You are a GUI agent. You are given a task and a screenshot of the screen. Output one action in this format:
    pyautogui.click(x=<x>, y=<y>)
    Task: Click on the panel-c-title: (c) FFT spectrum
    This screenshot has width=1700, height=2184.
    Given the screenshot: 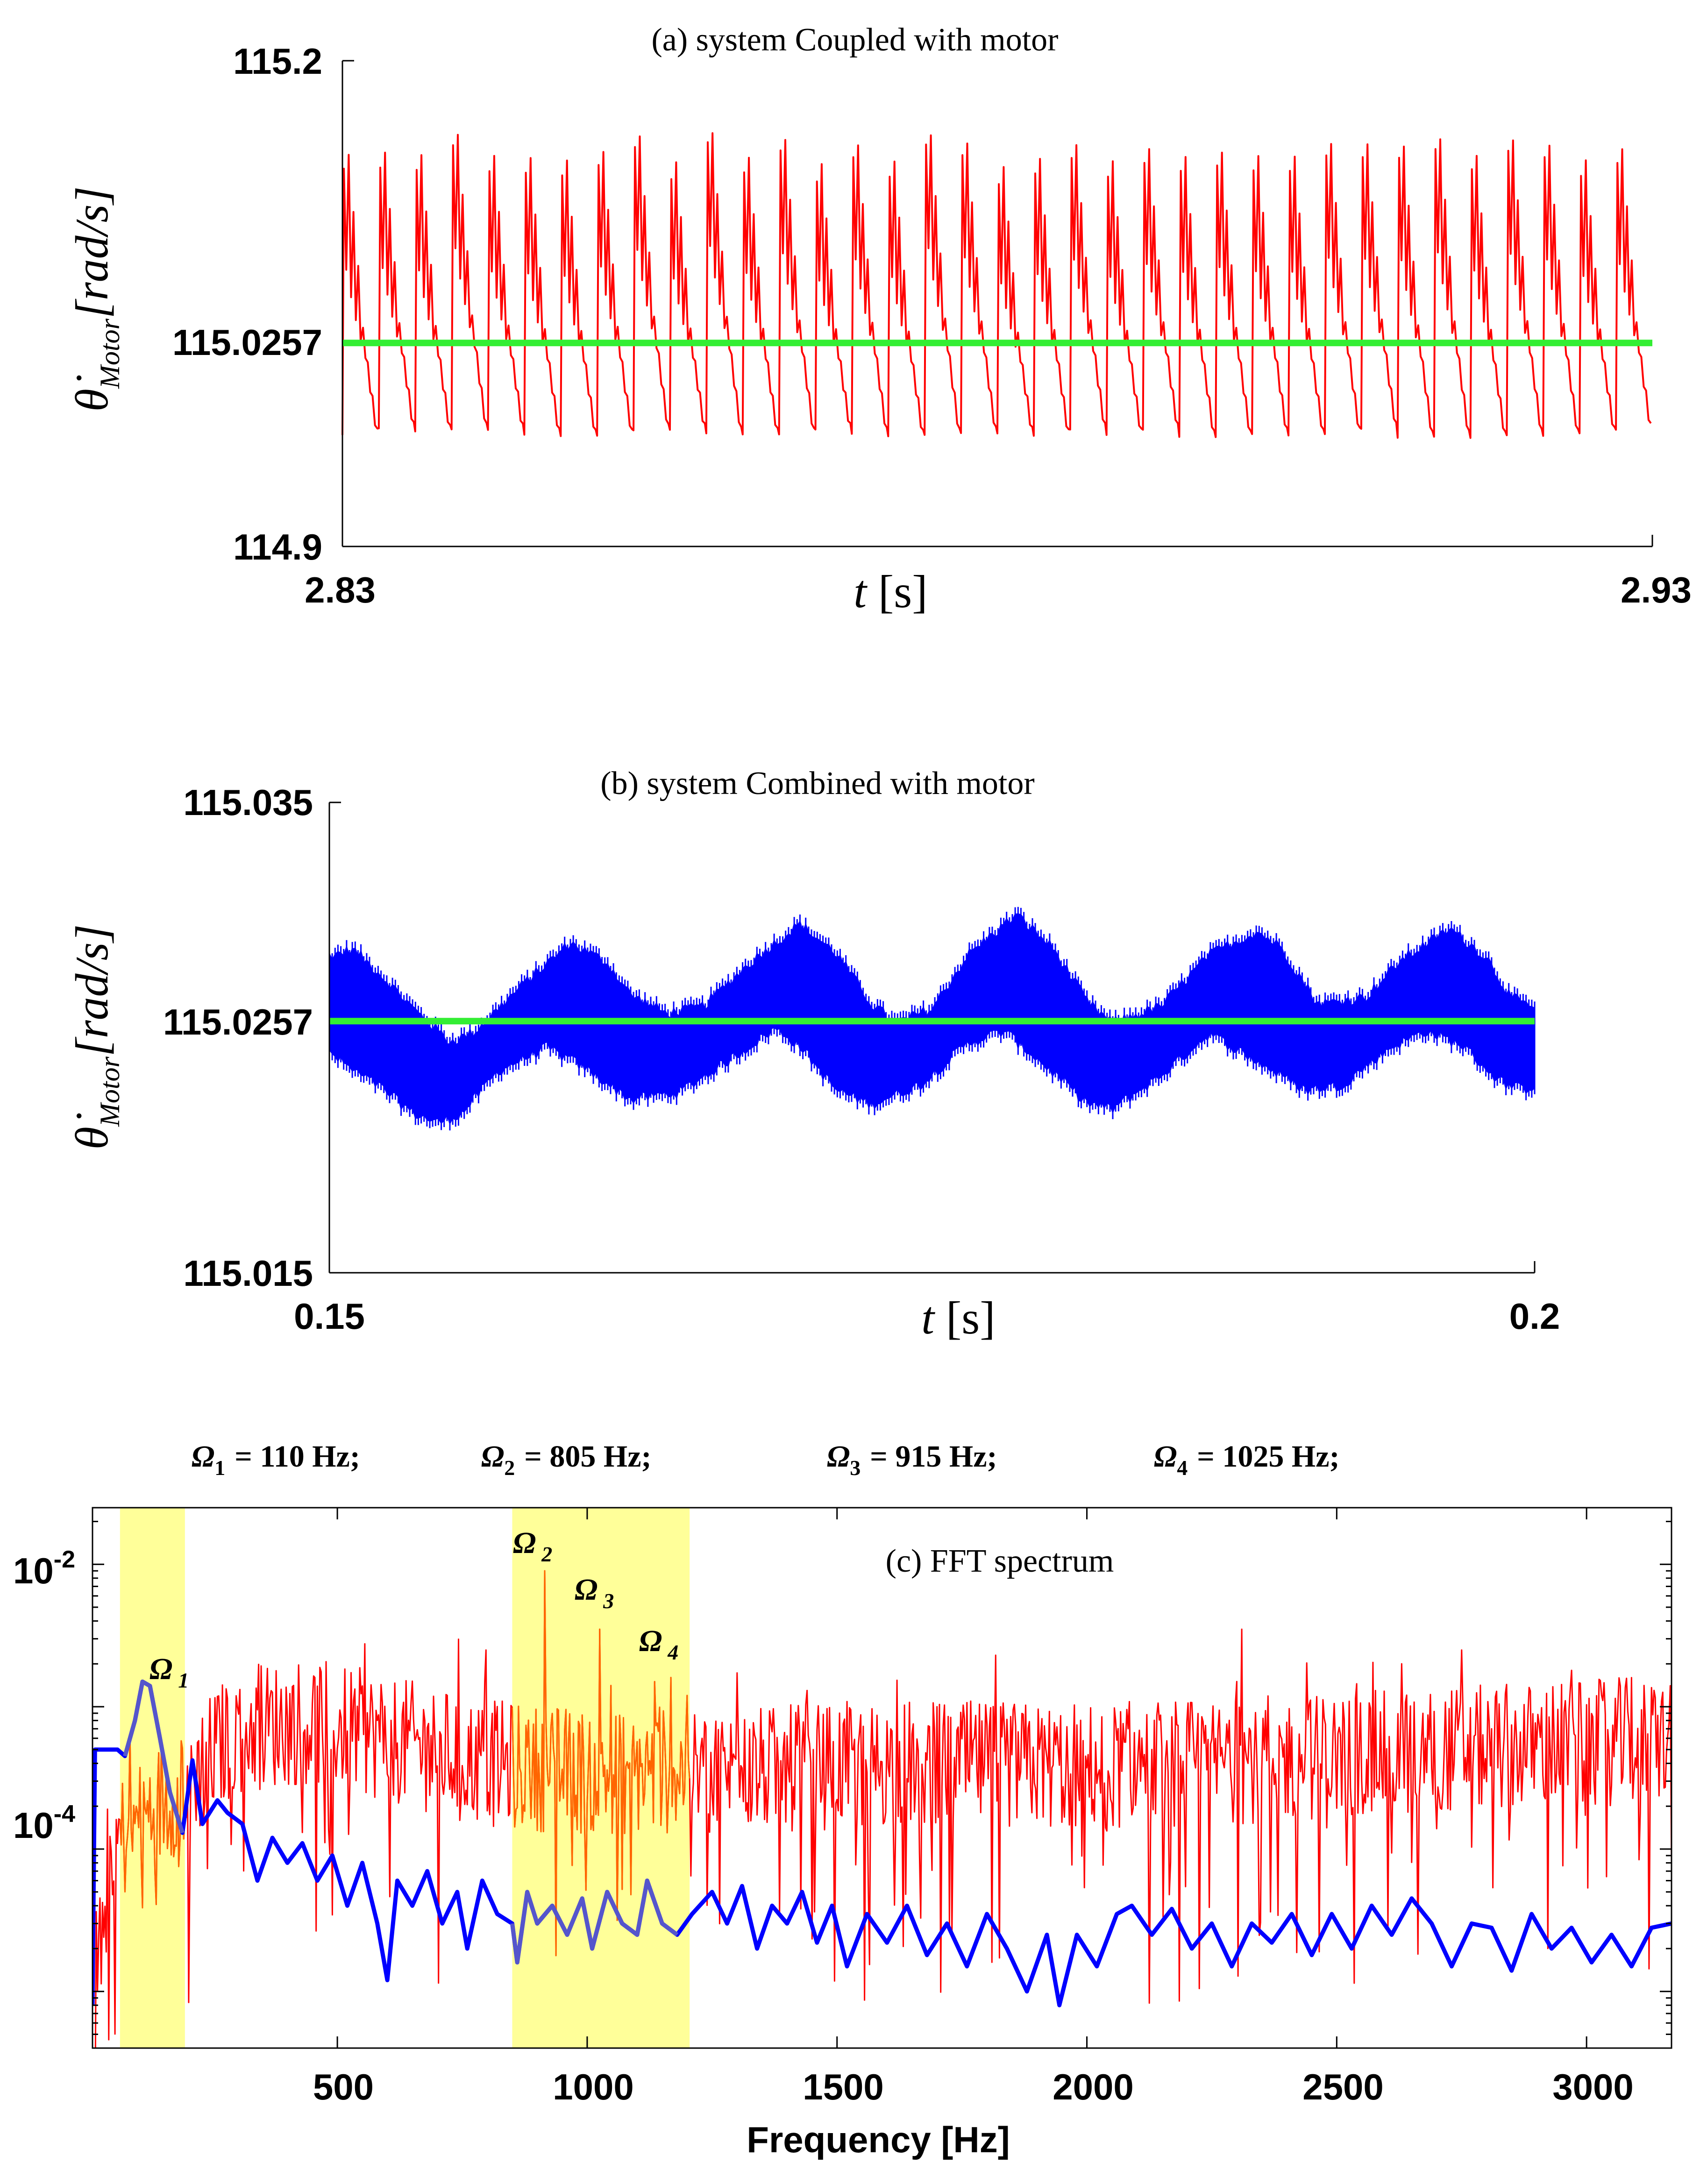 What is the action you would take?
    pyautogui.click(x=1000, y=1561)
    